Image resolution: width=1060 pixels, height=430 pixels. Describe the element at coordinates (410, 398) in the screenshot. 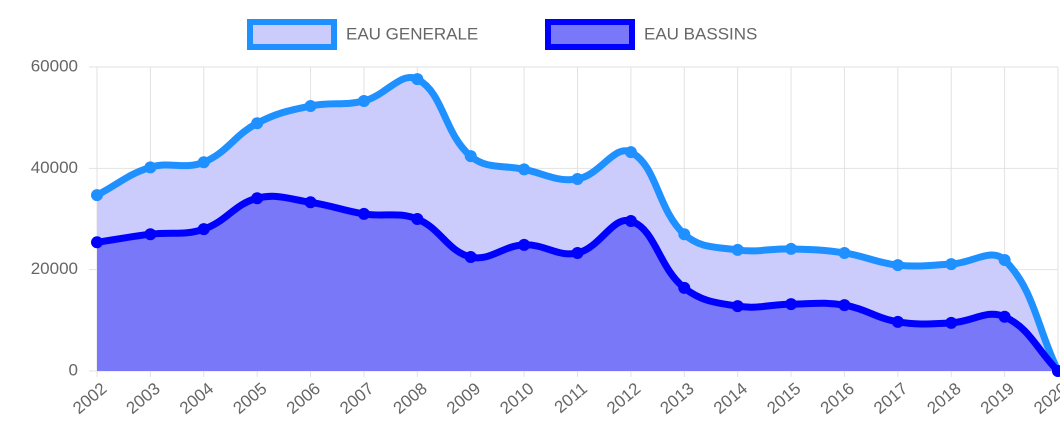

I see `x-tick-label: 2008` at that location.